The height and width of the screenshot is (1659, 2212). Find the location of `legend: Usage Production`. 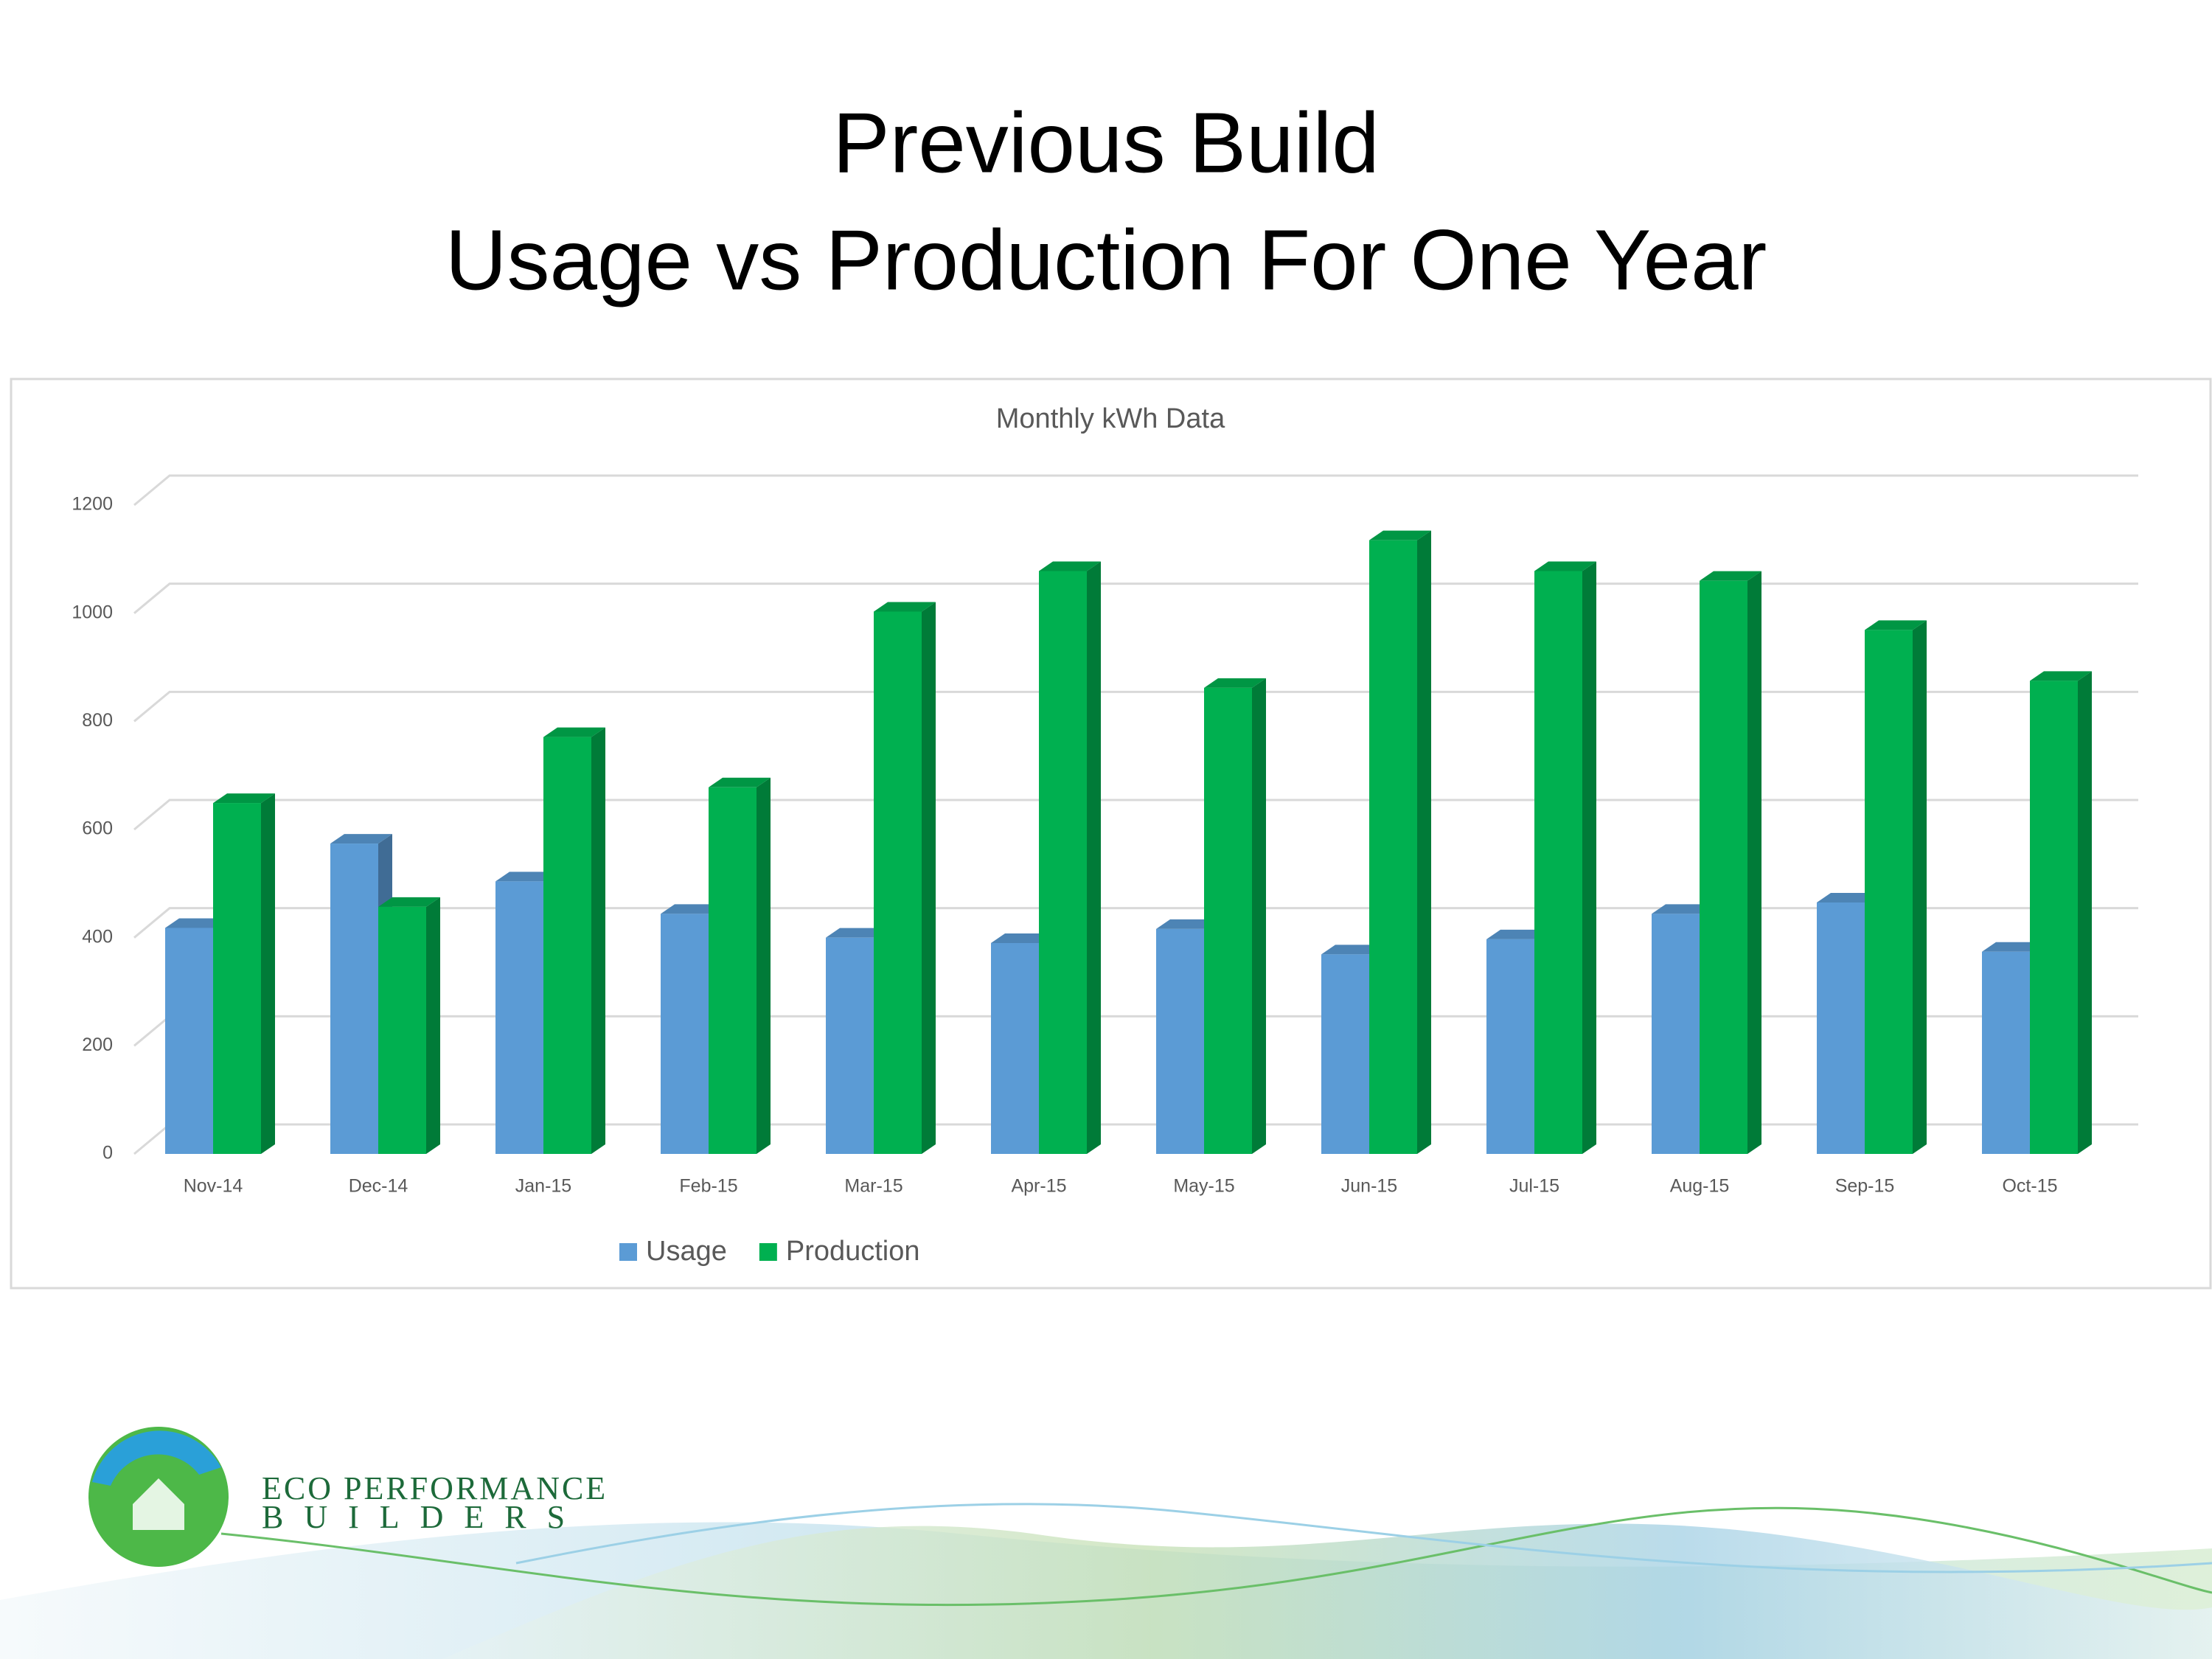

legend: Usage Production is located at coordinates (769, 1251).